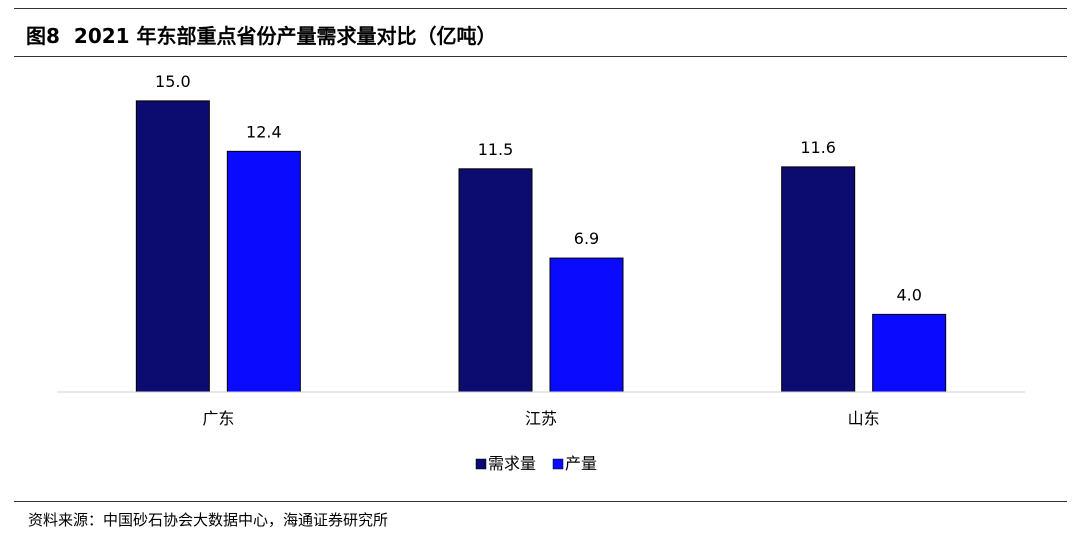  What do you see at coordinates (496, 149) in the screenshot?
I see `data-label: 11.5` at bounding box center [496, 149].